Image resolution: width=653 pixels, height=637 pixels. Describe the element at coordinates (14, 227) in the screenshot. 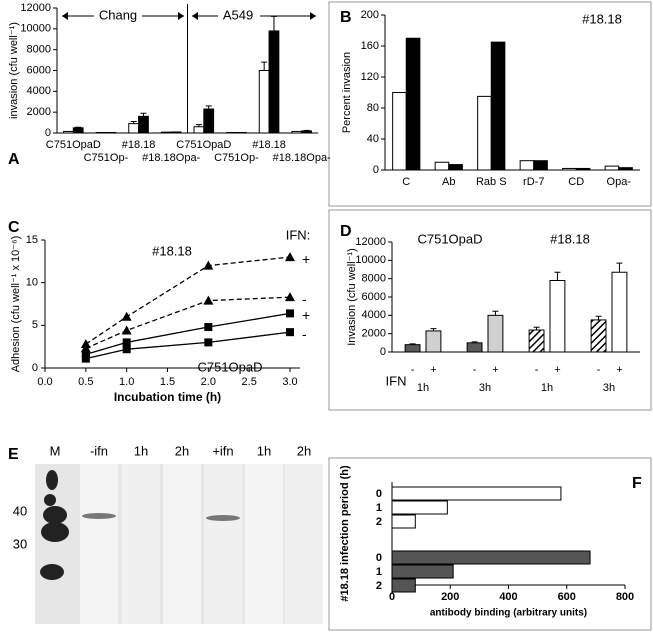

I see `panel-letter: C` at that location.